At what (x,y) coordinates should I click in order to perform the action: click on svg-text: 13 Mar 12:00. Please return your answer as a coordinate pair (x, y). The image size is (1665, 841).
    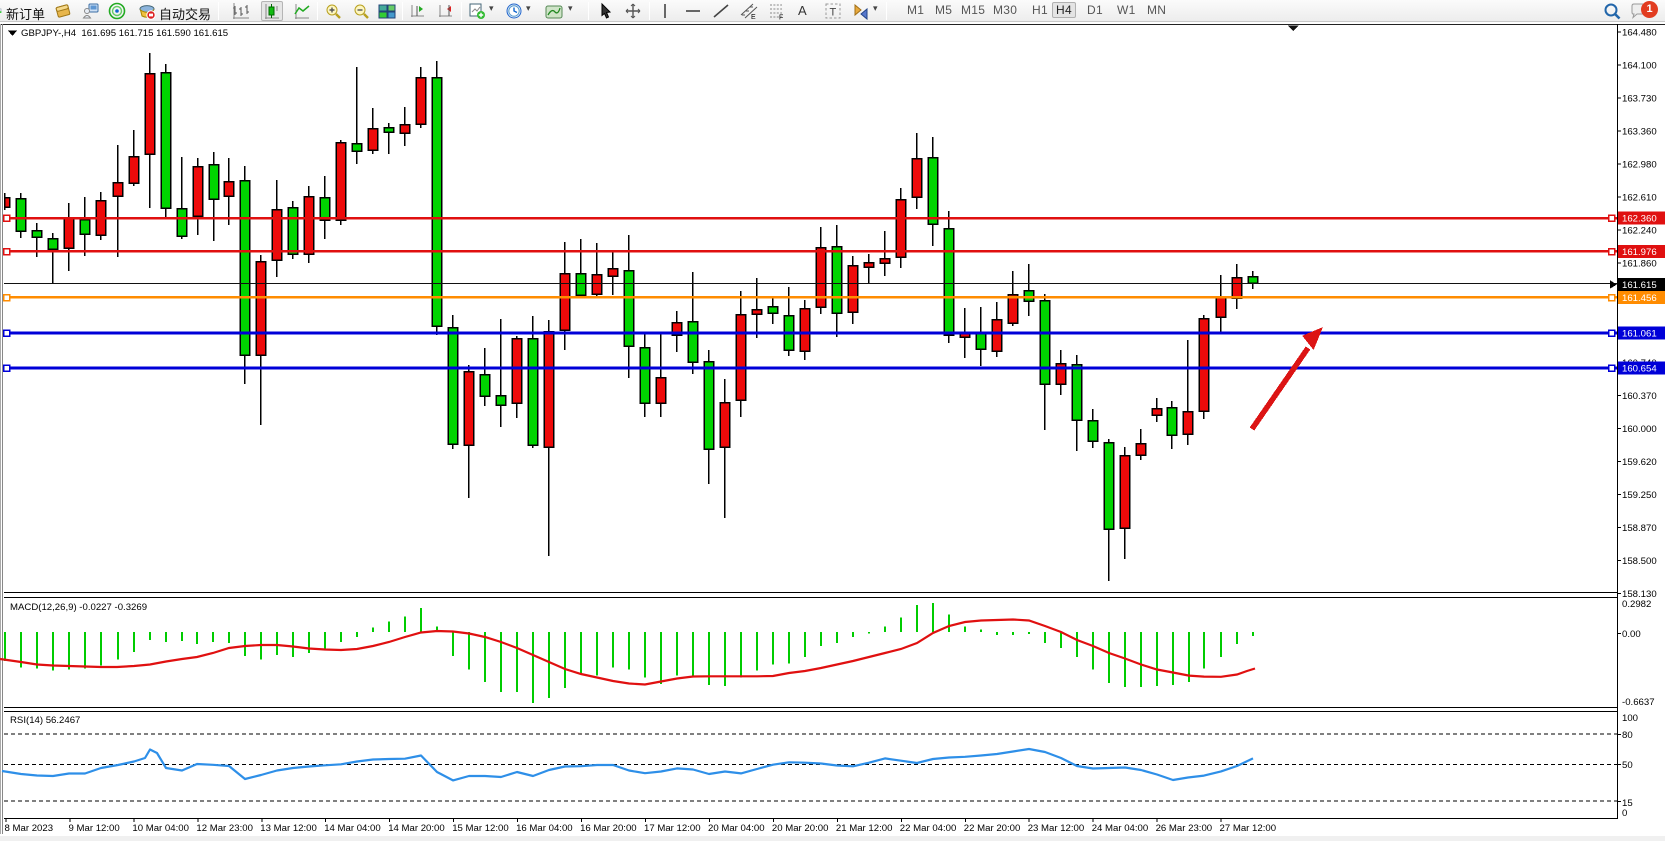
    Looking at the image, I should click on (288, 828).